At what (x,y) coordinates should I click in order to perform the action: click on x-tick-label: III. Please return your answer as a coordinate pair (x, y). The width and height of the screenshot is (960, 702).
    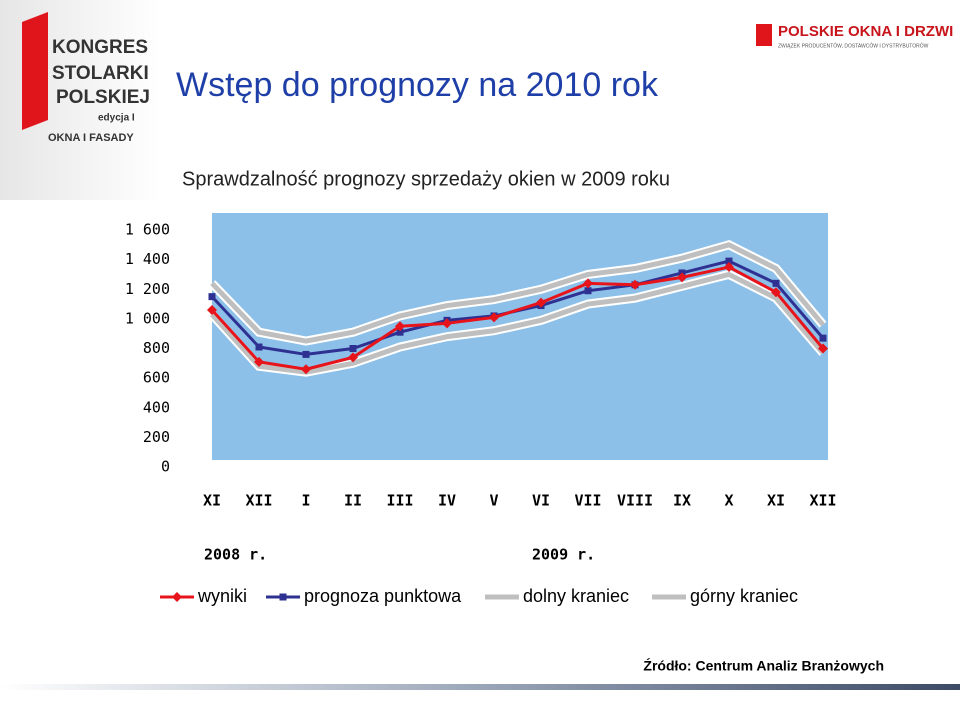
    Looking at the image, I should click on (399, 501).